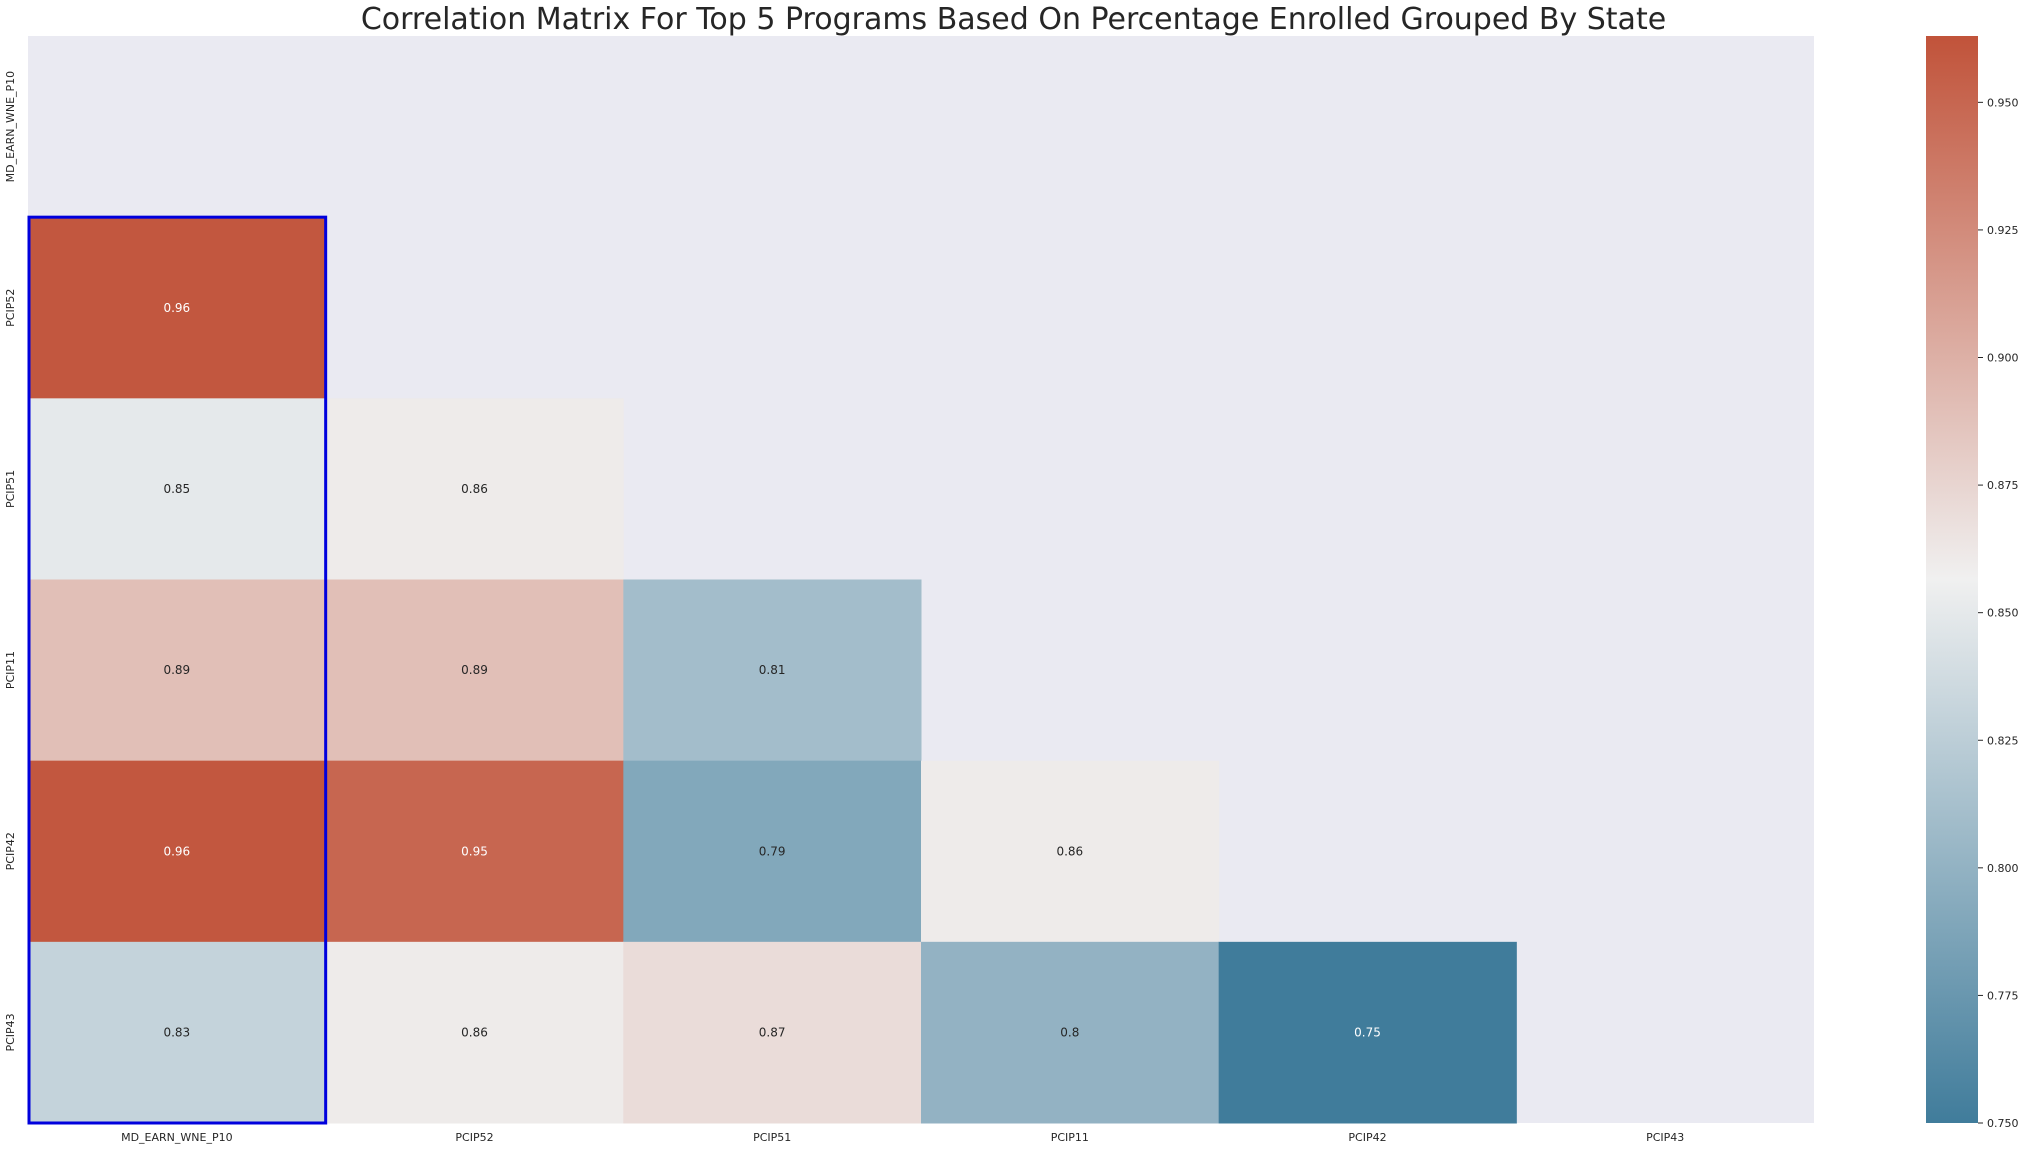 This screenshot has width=2027, height=1151. What do you see at coordinates (2003, 1123) in the screenshot?
I see `colorbar-tick-label: 0.750` at bounding box center [2003, 1123].